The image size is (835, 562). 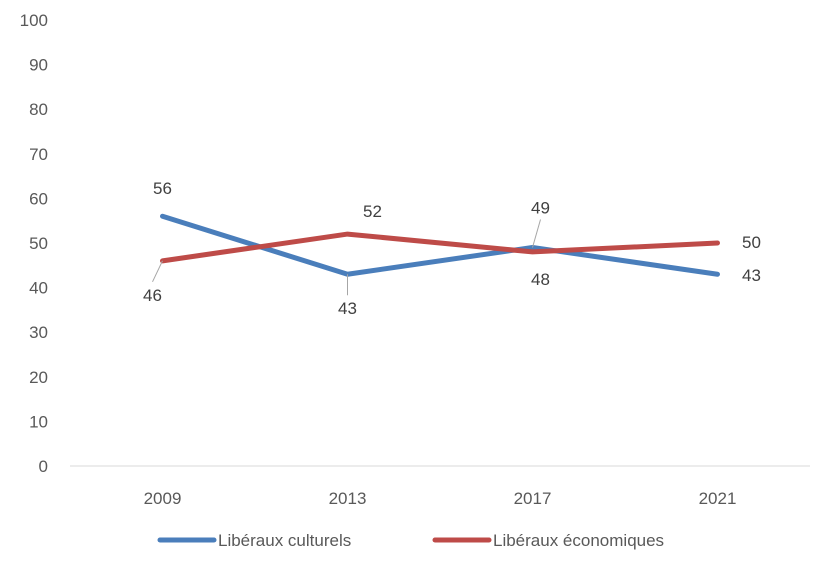 I want to click on y-tick-label: 100, so click(x=34, y=20).